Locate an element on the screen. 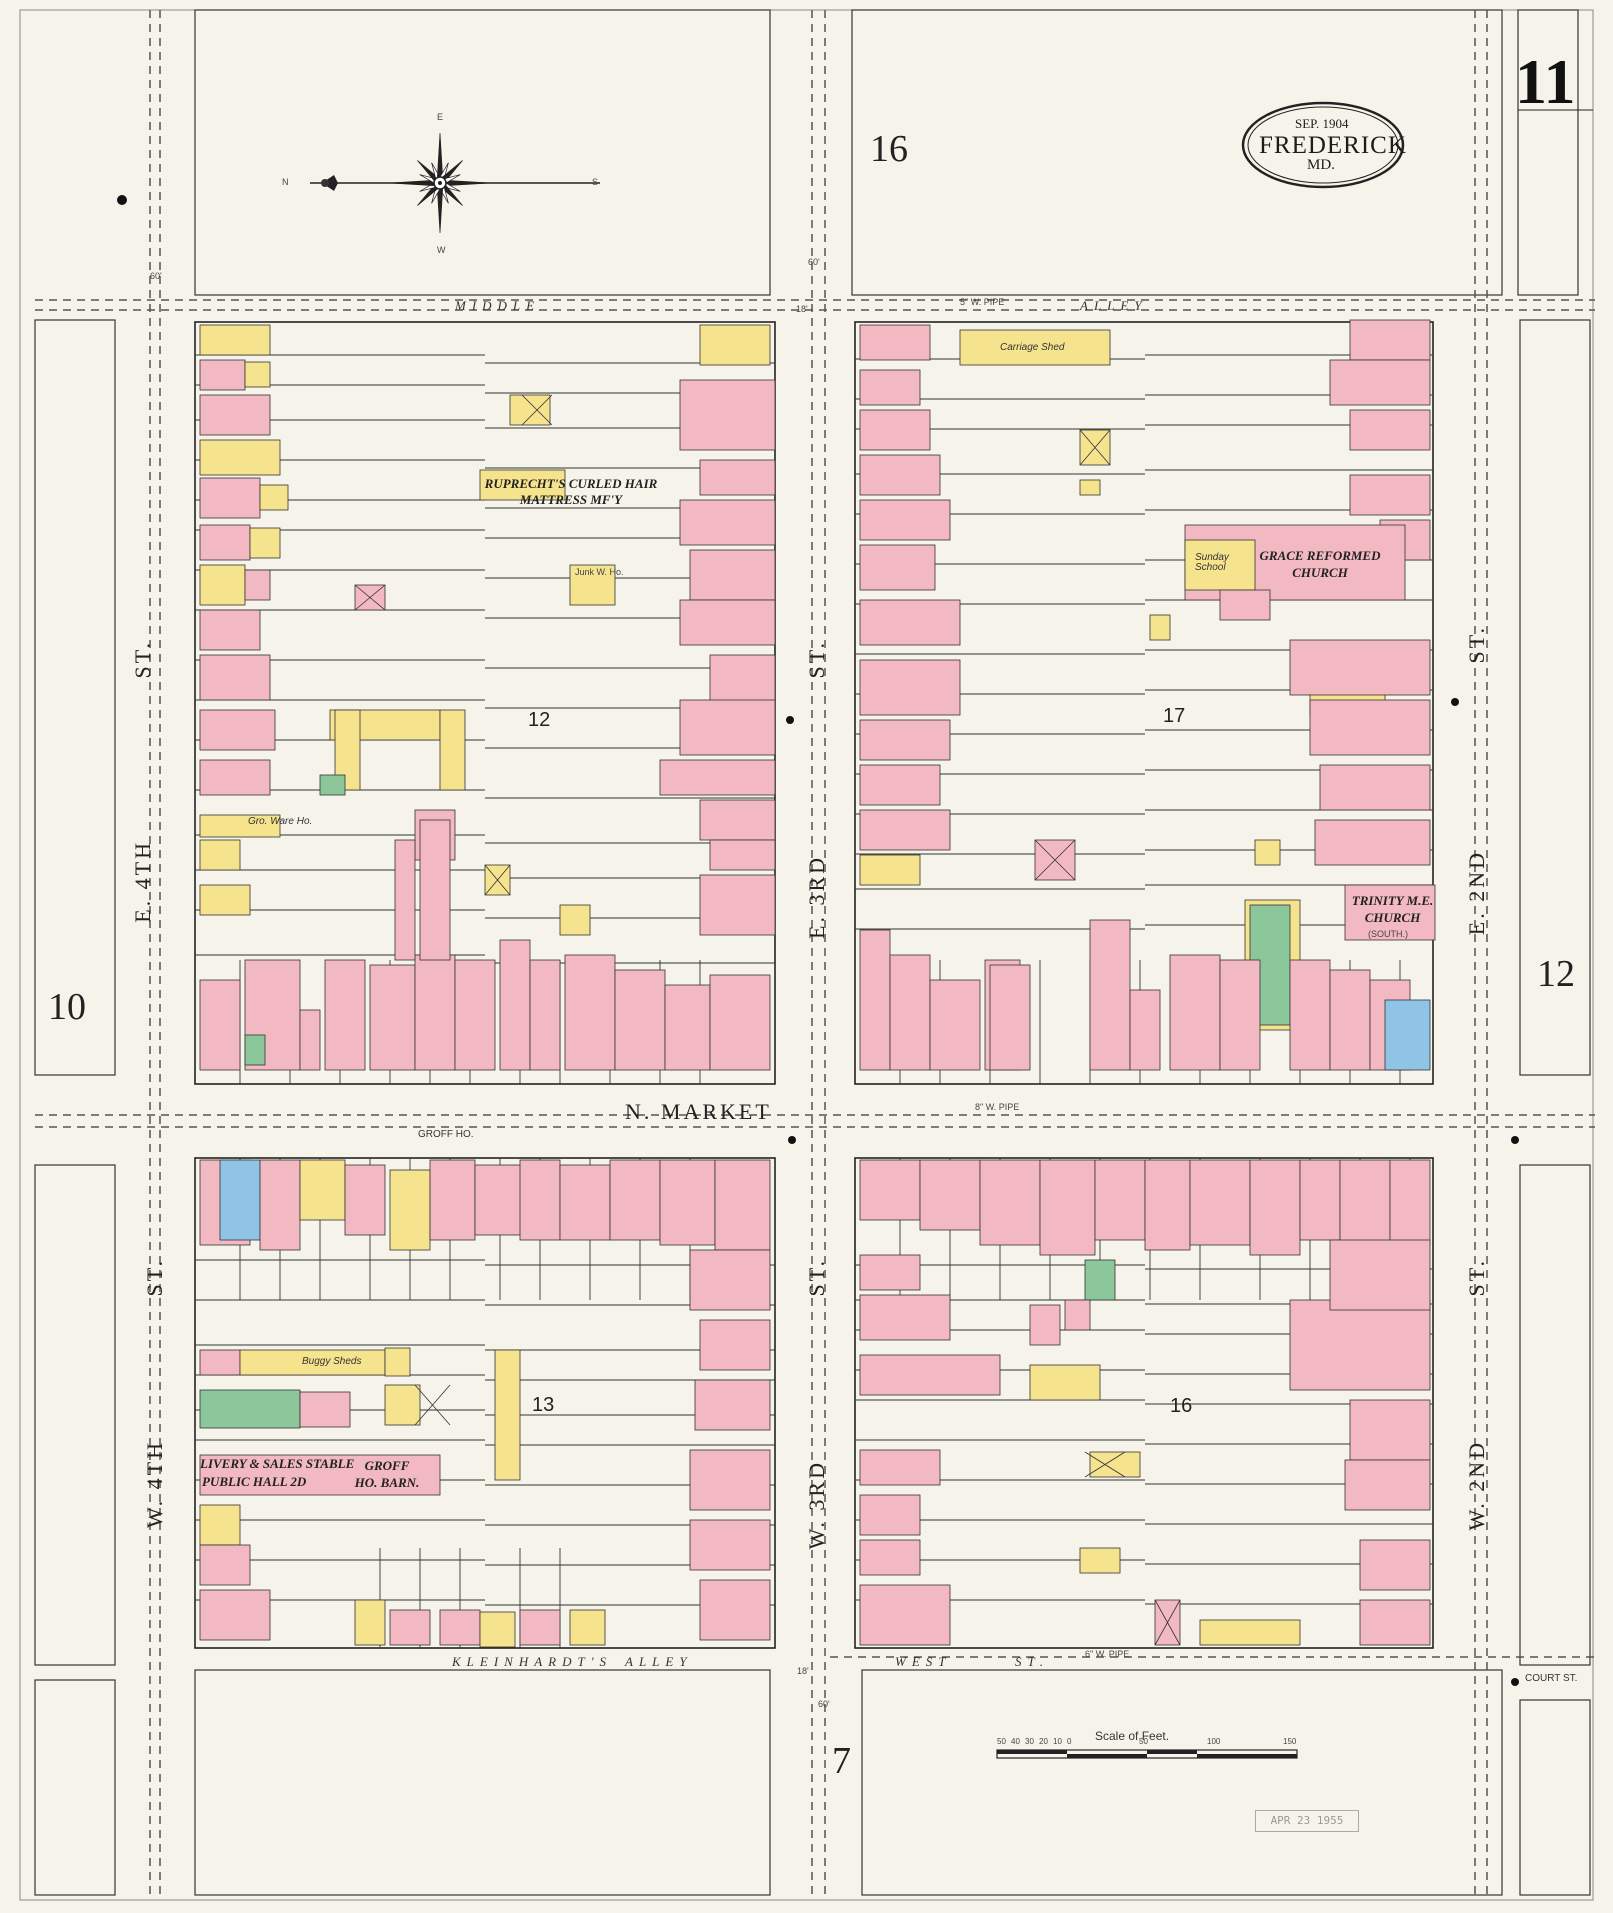 Image resolution: width=1613 pixels, height=1913 pixels. width-label-60-top: 60' is located at coordinates (814, 262).